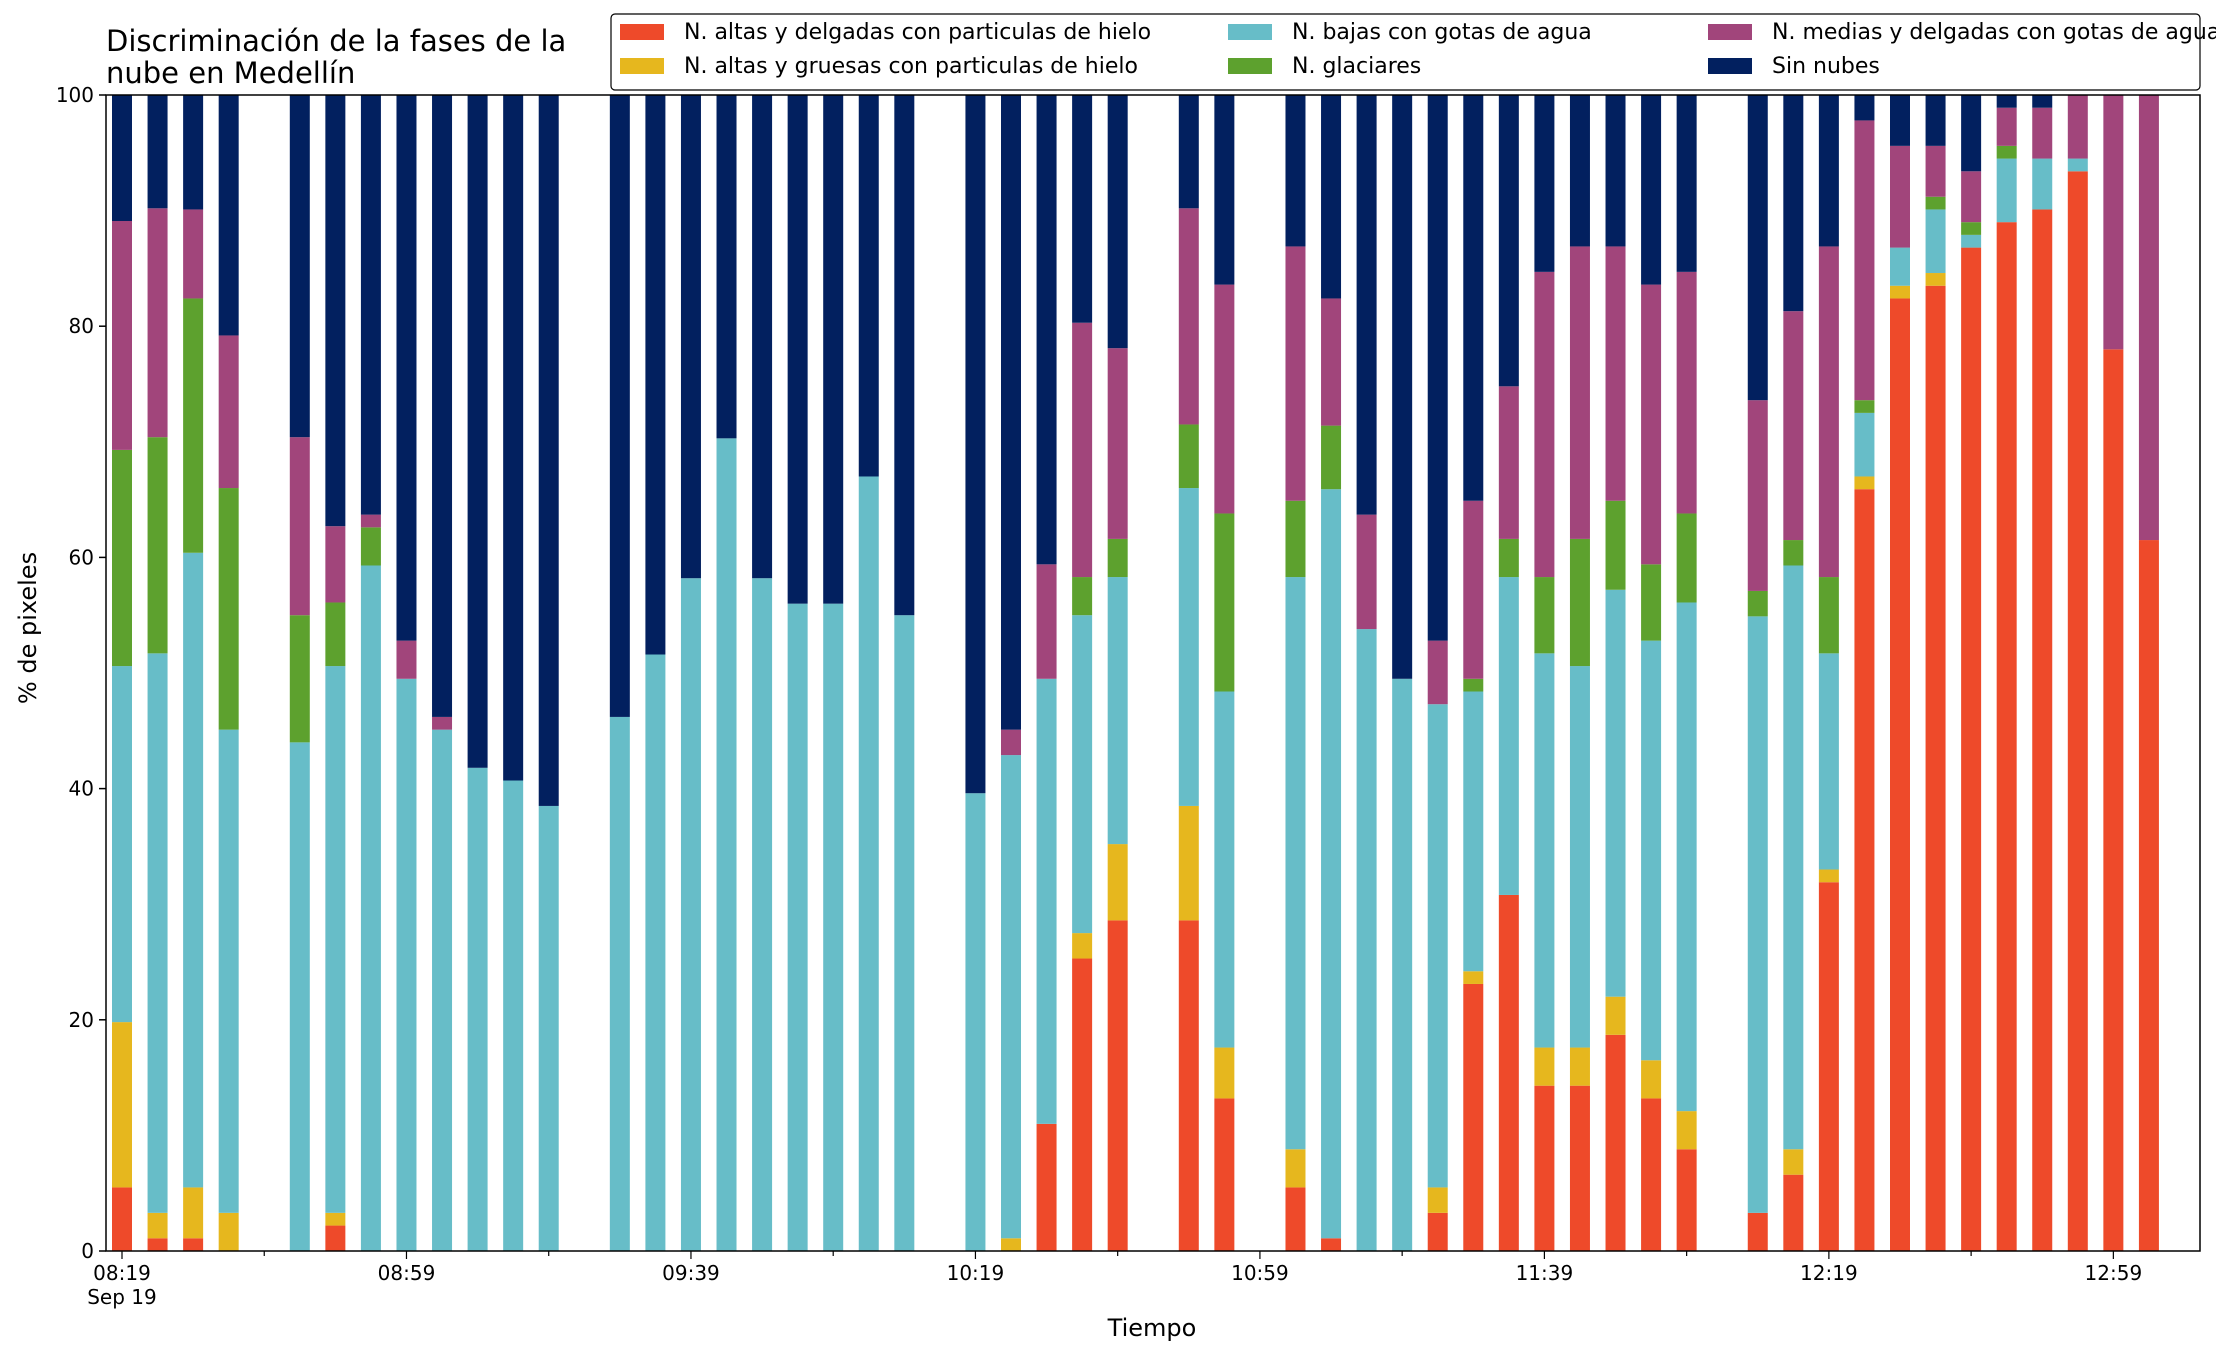 Image resolution: width=2216 pixels, height=1355 pixels. I want to click on x-tick-date-label: Sep 19, so click(122, 1297).